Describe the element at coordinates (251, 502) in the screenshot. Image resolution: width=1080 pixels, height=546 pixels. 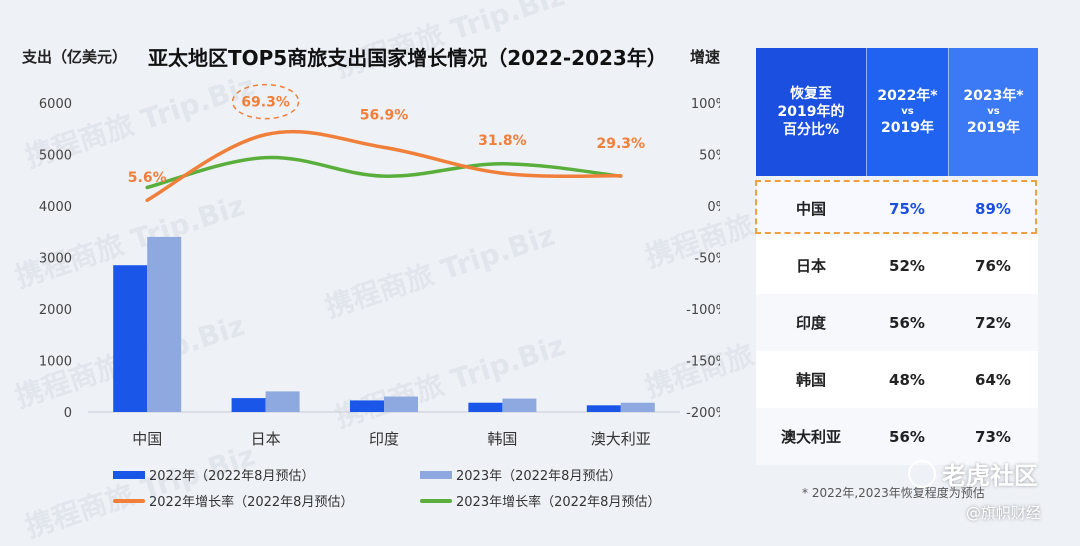
I see `legend-label: 2022年增长率（2022年8月预估）` at that location.